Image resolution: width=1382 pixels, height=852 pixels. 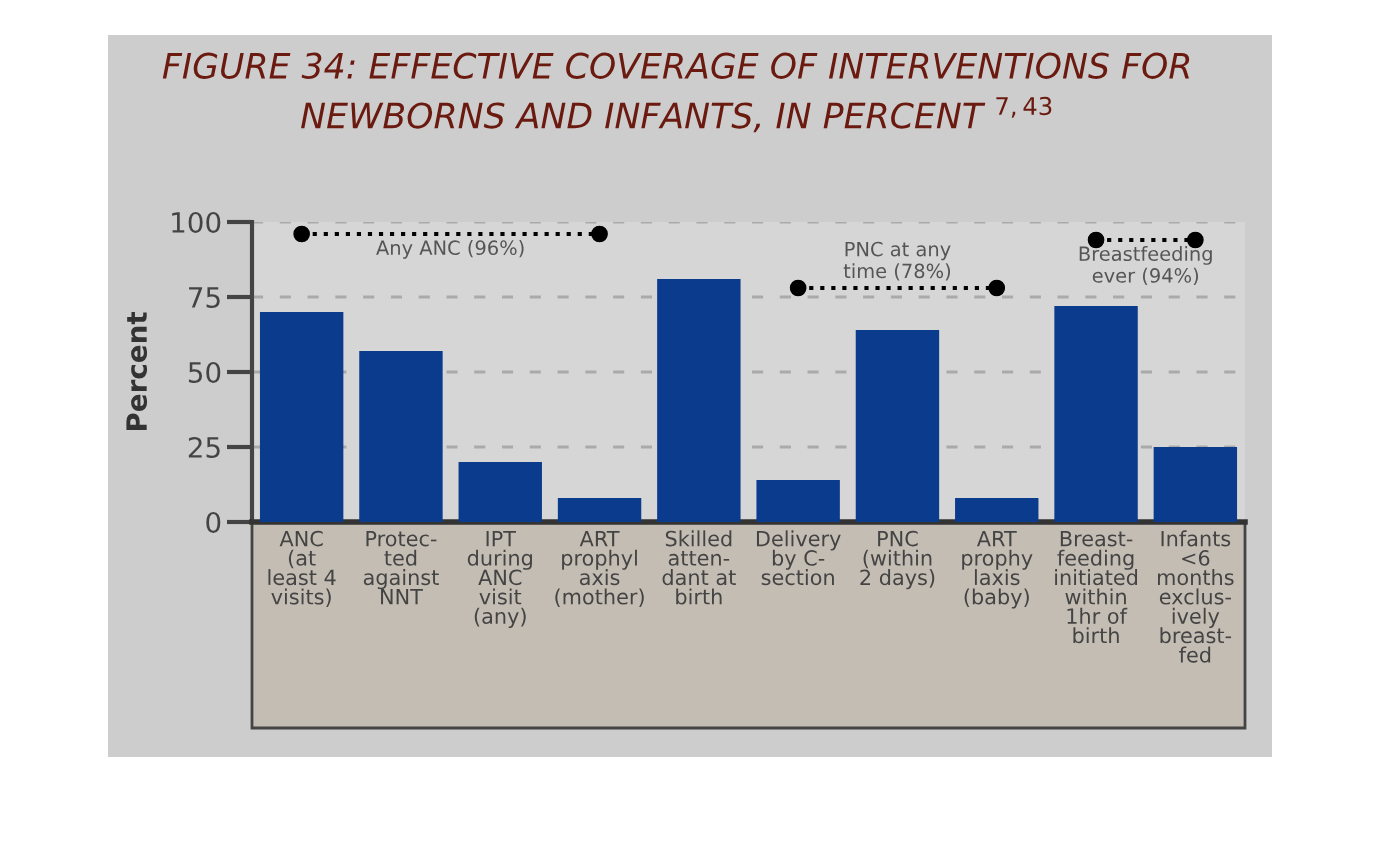 What do you see at coordinates (204, 372) in the screenshot?
I see `y-tick-label: 50` at bounding box center [204, 372].